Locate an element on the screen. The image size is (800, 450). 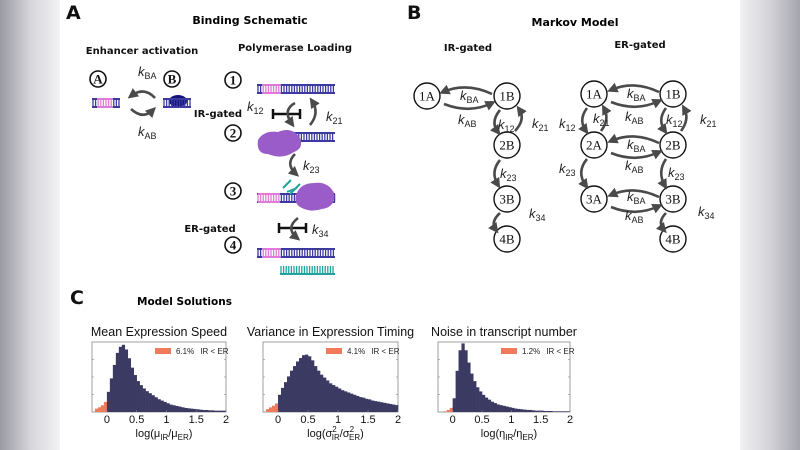
step-circle is located at coordinates (233, 133).